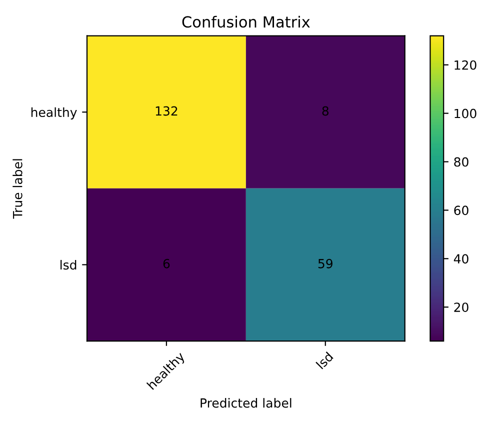  I want to click on color-bar-label: 60, so click(461, 211).